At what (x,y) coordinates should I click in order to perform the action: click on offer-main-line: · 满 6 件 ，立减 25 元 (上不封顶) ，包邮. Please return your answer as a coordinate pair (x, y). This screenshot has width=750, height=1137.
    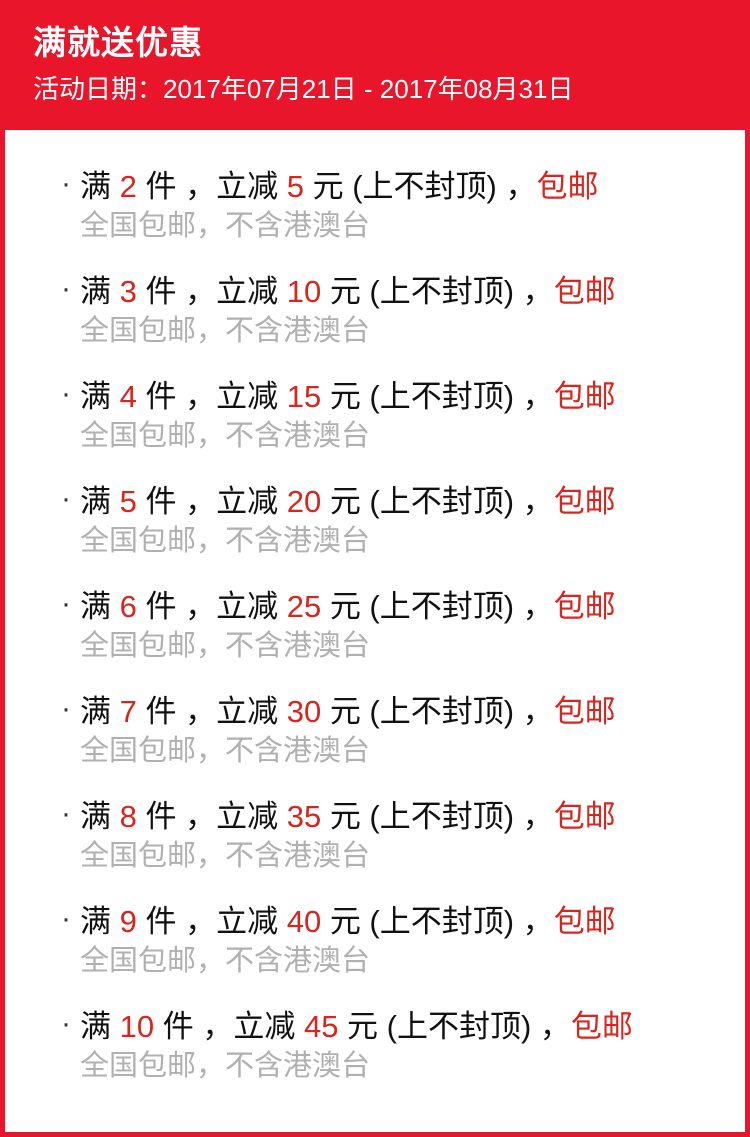
    Looking at the image, I should click on (383, 607).